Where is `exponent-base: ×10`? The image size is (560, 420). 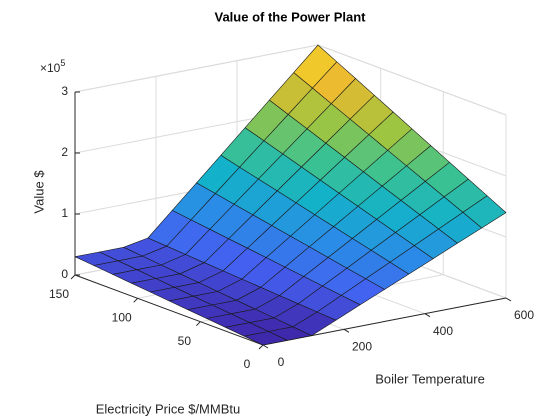
exponent-base: ×10 is located at coordinates (50, 68).